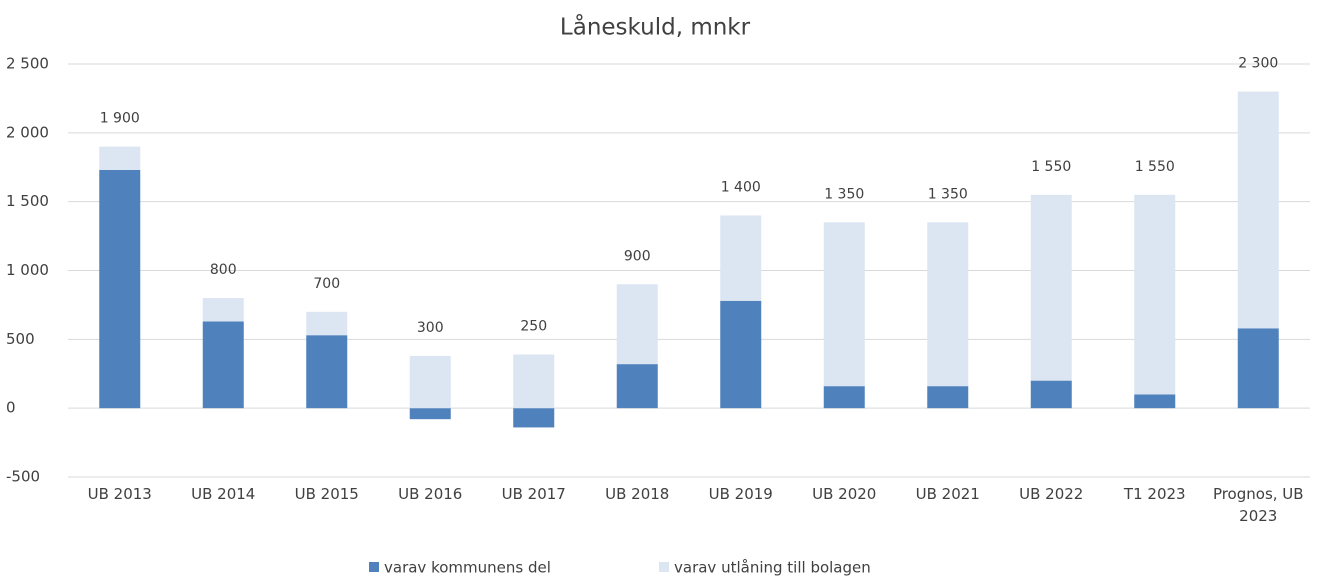  Describe the element at coordinates (1051, 494) in the screenshot. I see `x-tick-label: UB 2022` at that location.